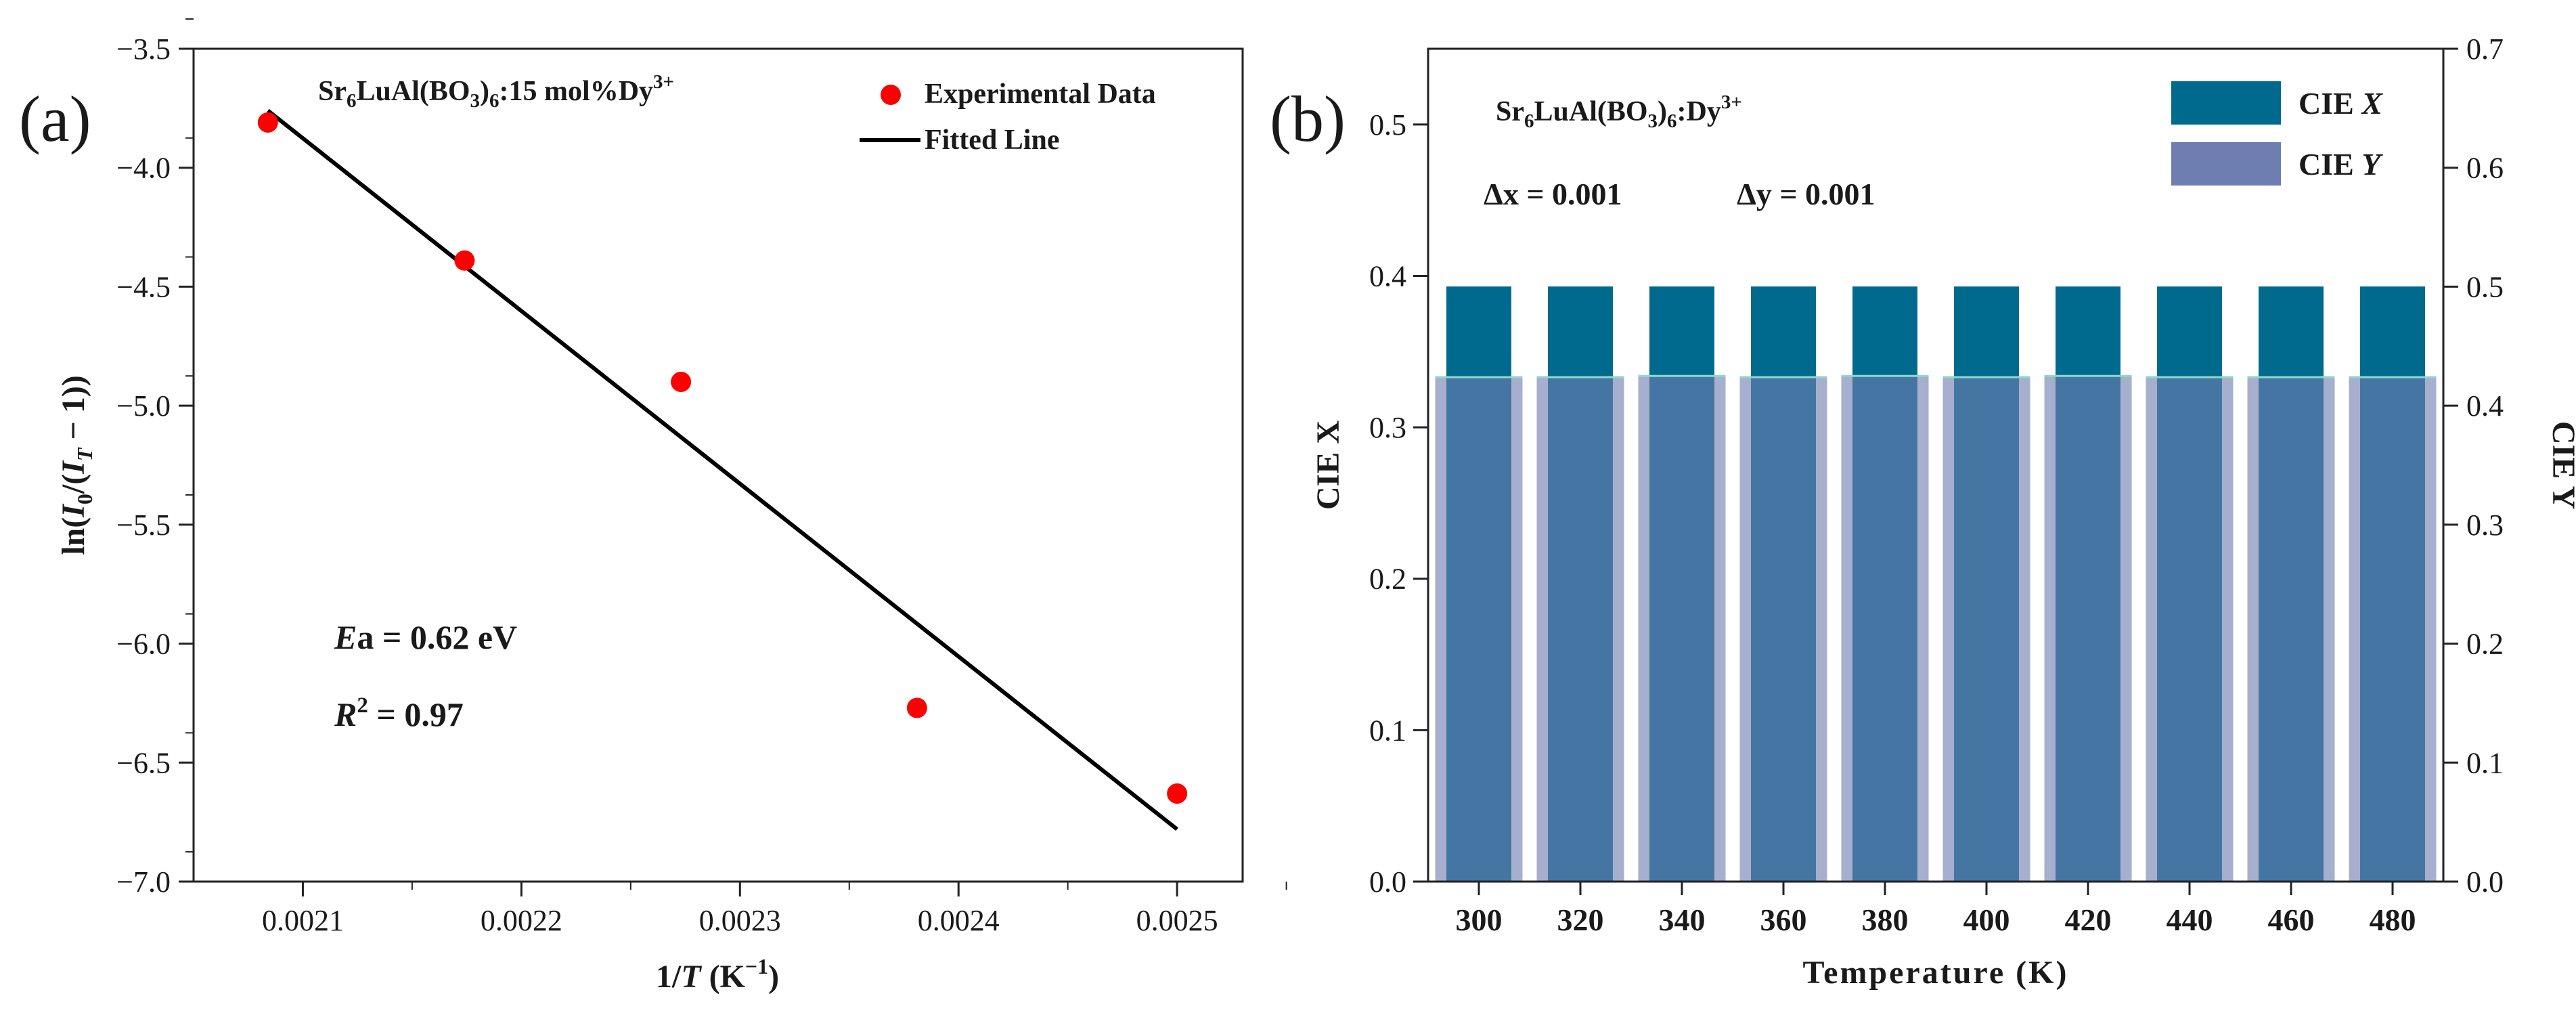 This screenshot has height=1017, width=2576. I want to click on delta-x-annotation: Δx = 0.001, so click(1553, 194).